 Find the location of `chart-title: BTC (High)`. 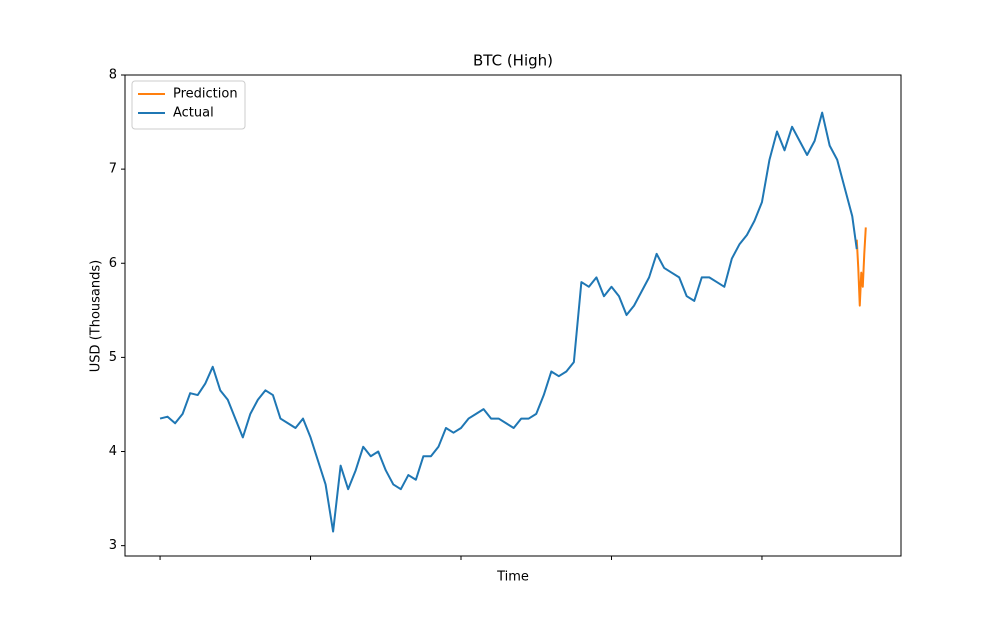

chart-title: BTC (High) is located at coordinates (513, 61).